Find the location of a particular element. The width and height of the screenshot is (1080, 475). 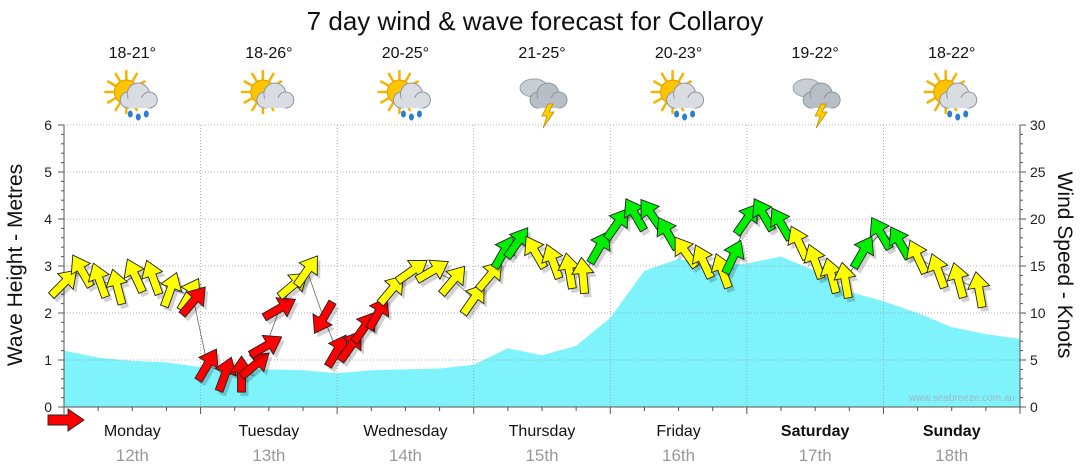

y-left-tick-label: 1 is located at coordinates (48, 360).